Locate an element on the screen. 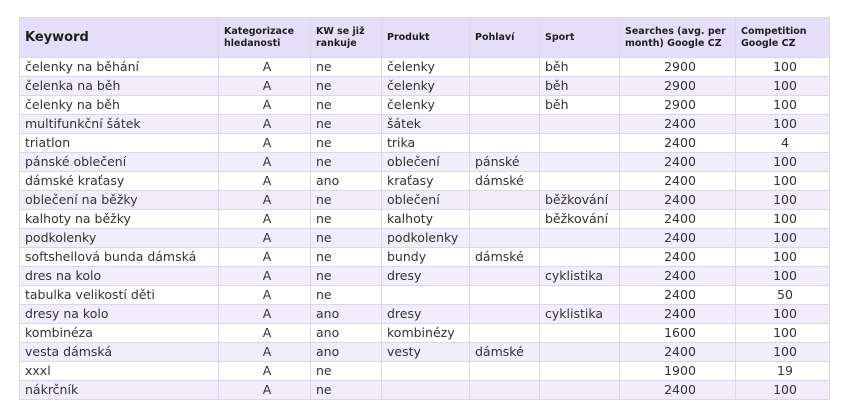 The image size is (855, 417). cell-sport: běžkování is located at coordinates (579, 200).